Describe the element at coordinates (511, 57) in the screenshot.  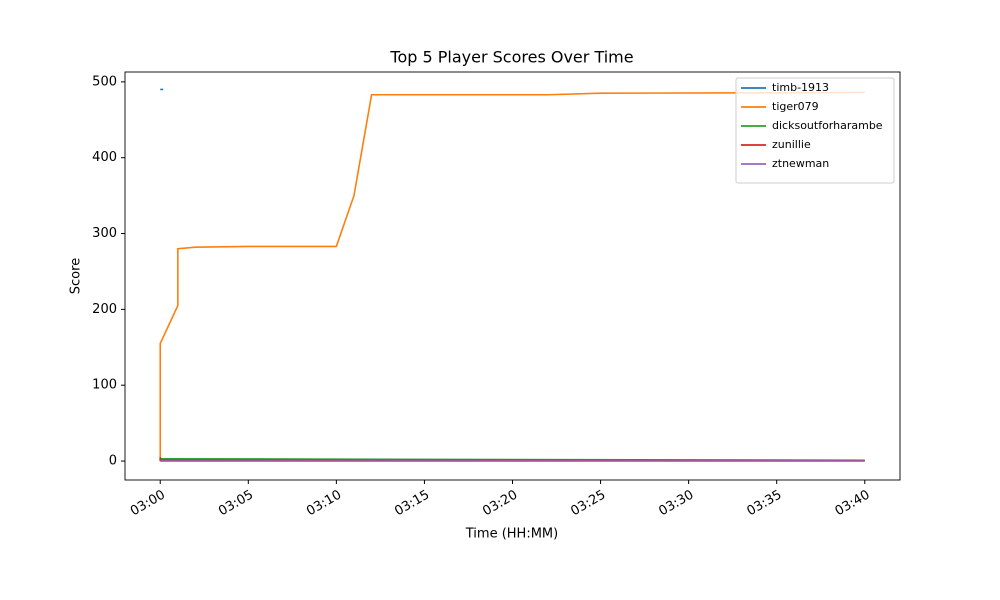
I see `chart-title: Top 5 Player Scores Over Time` at that location.